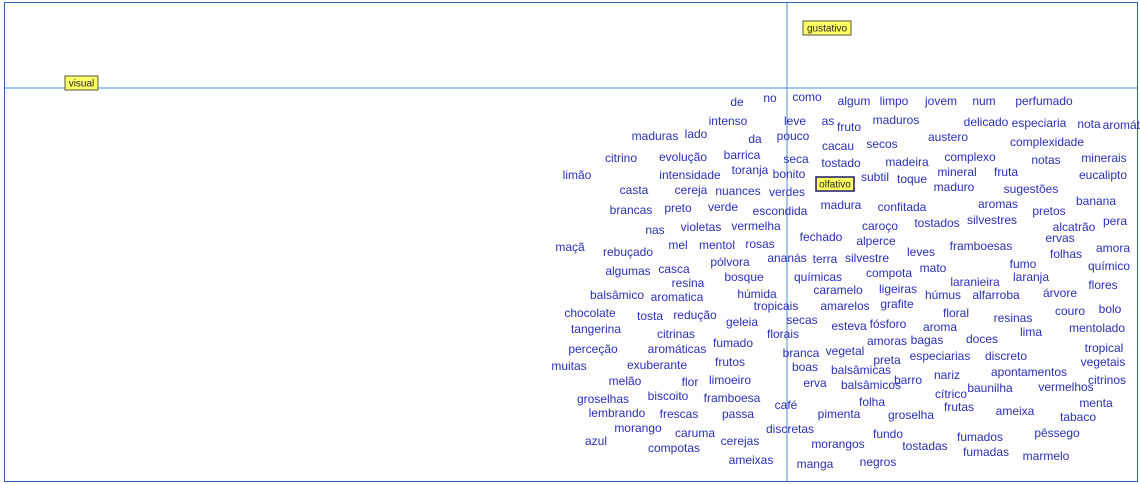  I want to click on word-label: casca, so click(674, 269).